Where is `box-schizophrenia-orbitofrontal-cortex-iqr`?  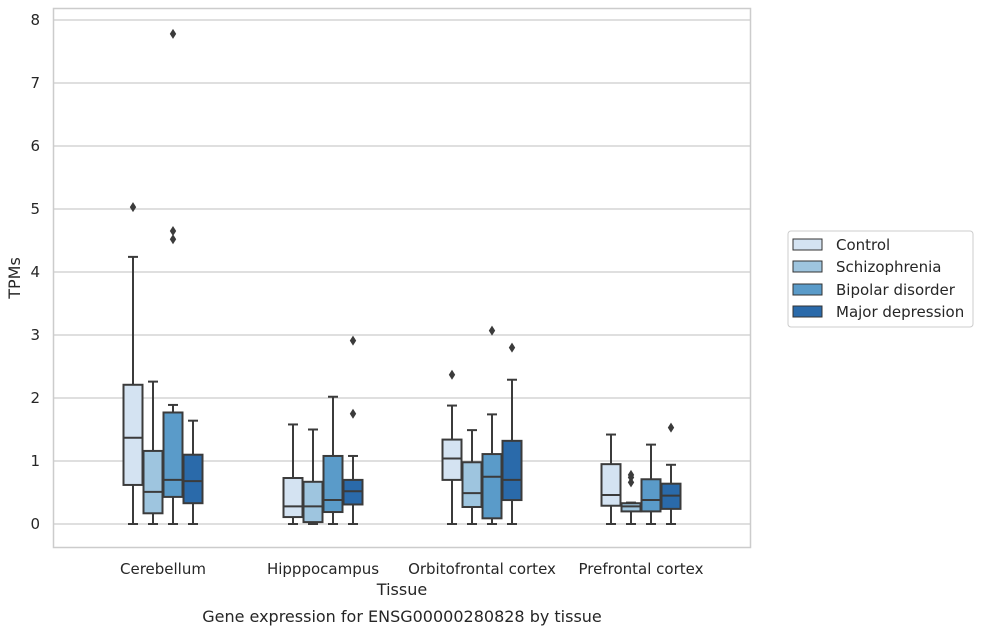 box-schizophrenia-orbitofrontal-cortex-iqr is located at coordinates (472, 484).